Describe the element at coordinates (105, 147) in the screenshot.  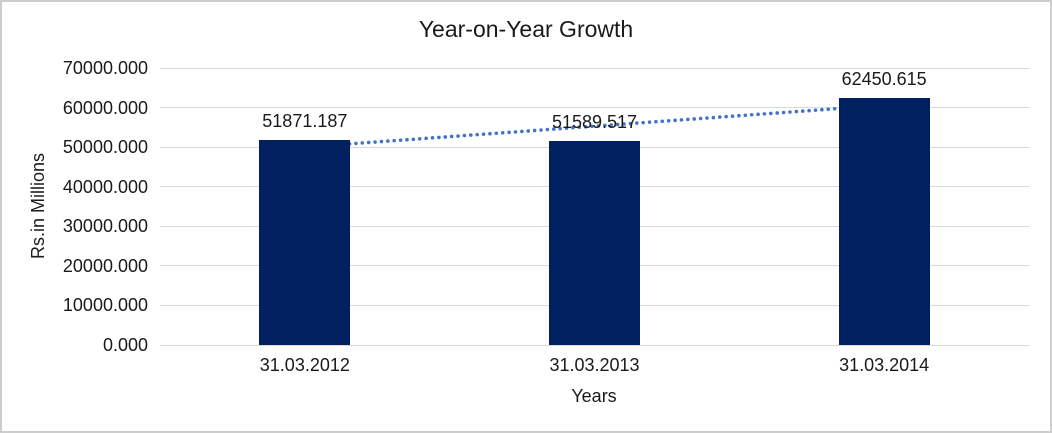
I see `y-axis-tick-label: 50000.000` at that location.